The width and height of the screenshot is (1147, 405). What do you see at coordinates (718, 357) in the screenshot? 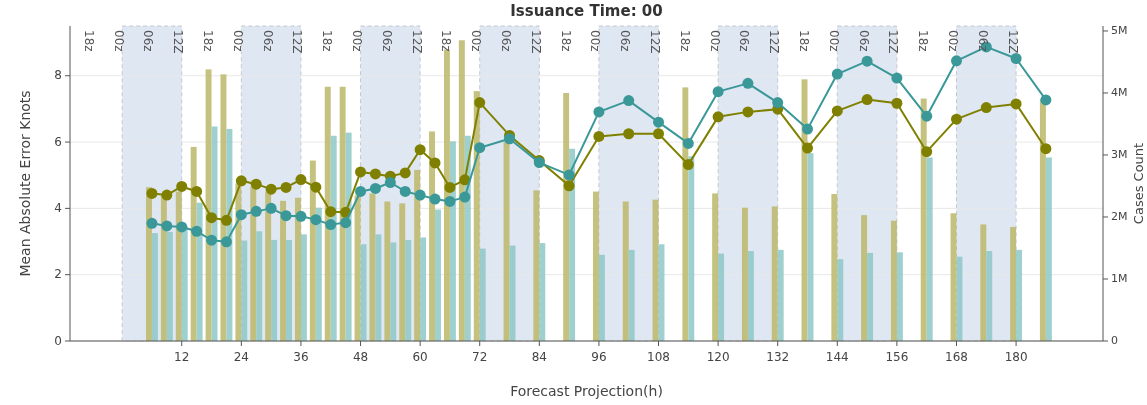
I see `x-tick-label: 120` at bounding box center [718, 357].